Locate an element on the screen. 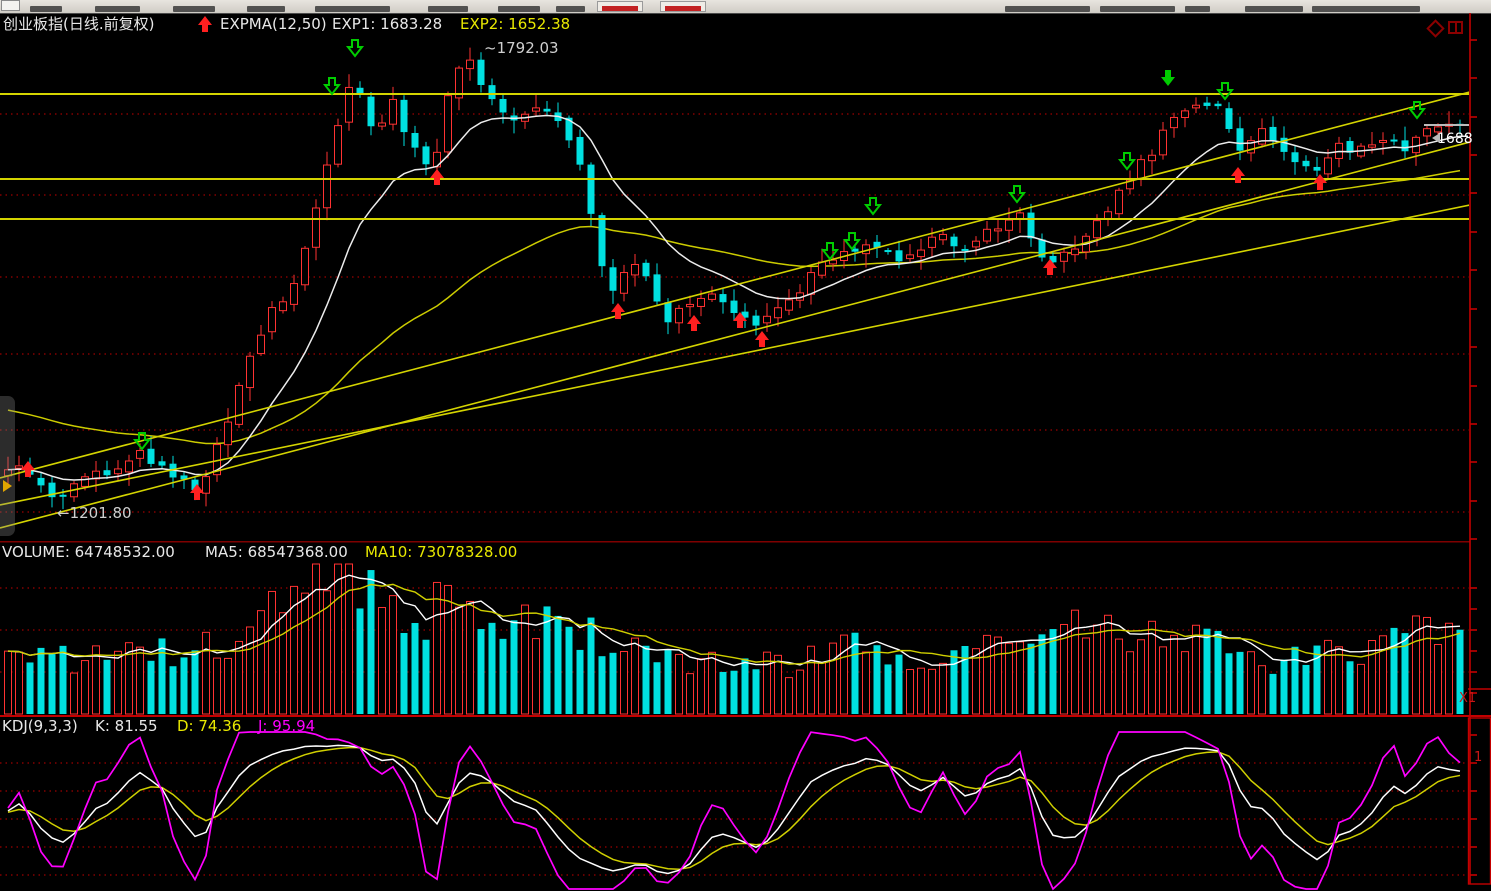 This screenshot has height=891, width=1491. volume-ma5-line is located at coordinates (734, 620).